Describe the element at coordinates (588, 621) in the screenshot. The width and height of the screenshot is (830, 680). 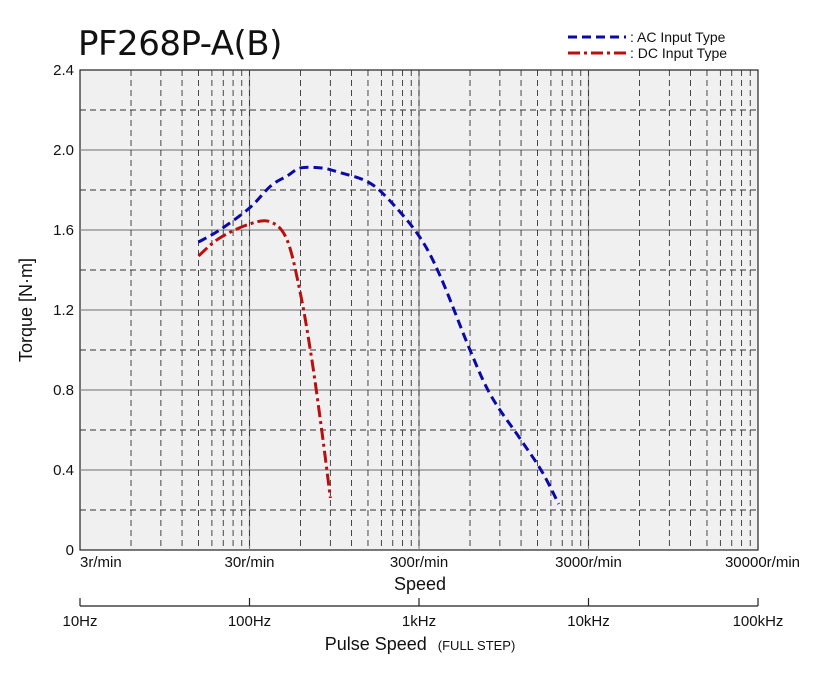
I see `pulse-tick-label: 10kHz` at that location.